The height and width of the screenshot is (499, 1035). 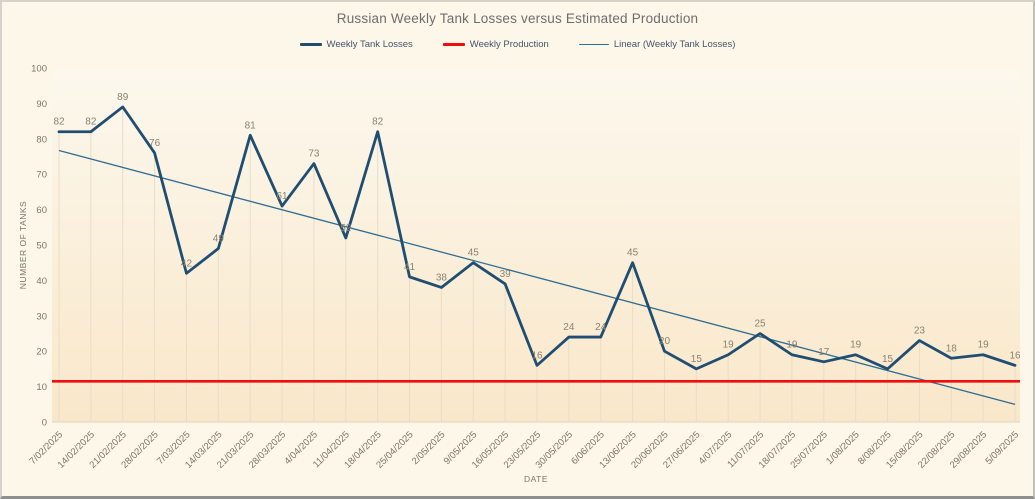 What do you see at coordinates (442, 277) in the screenshot?
I see `svg-text: 38` at bounding box center [442, 277].